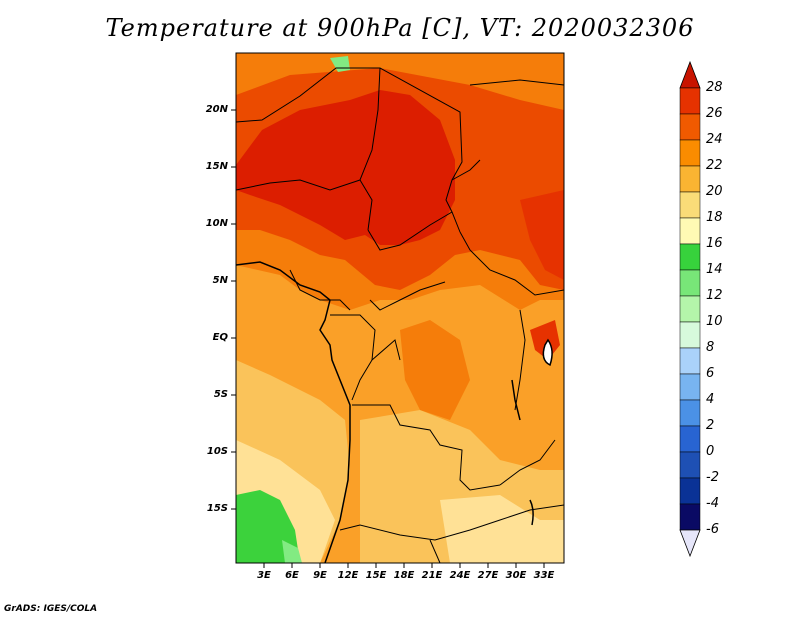  Describe the element at coordinates (690, 74) in the screenshot. I see `colorbar-top-arrow` at that location.